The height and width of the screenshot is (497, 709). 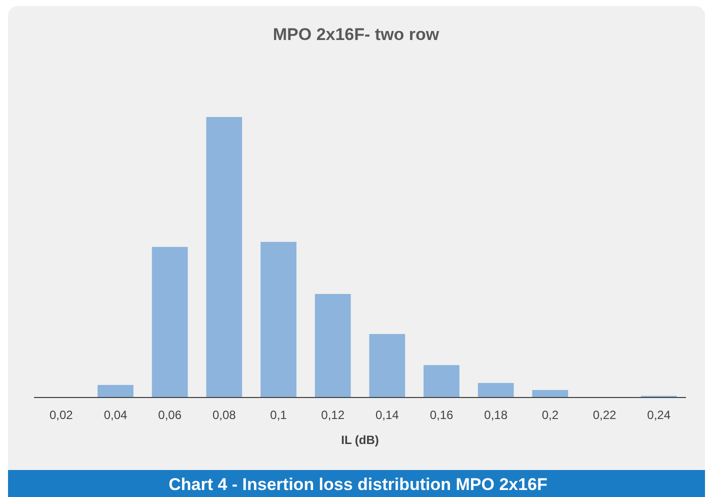 I want to click on x-axis-title: IL (dB), so click(x=360, y=440).